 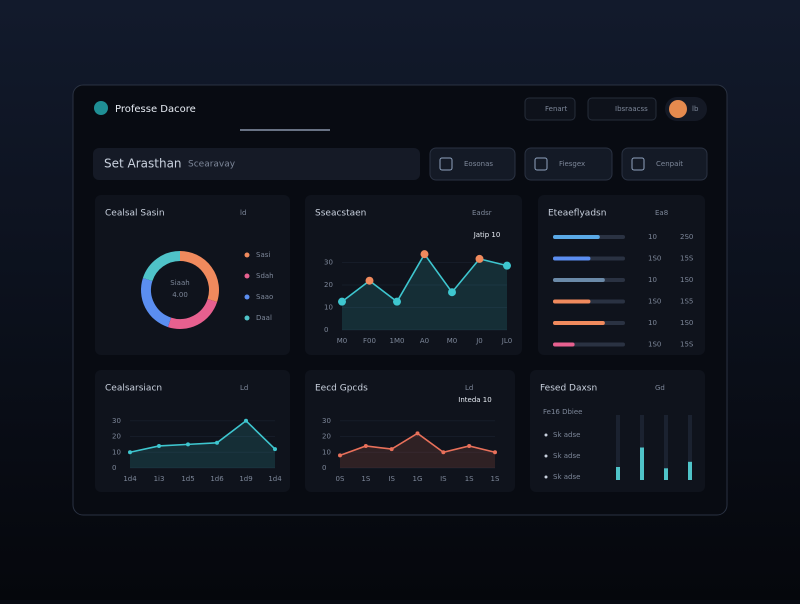 I want to click on x-tick-label: 1d4, so click(x=130, y=479).